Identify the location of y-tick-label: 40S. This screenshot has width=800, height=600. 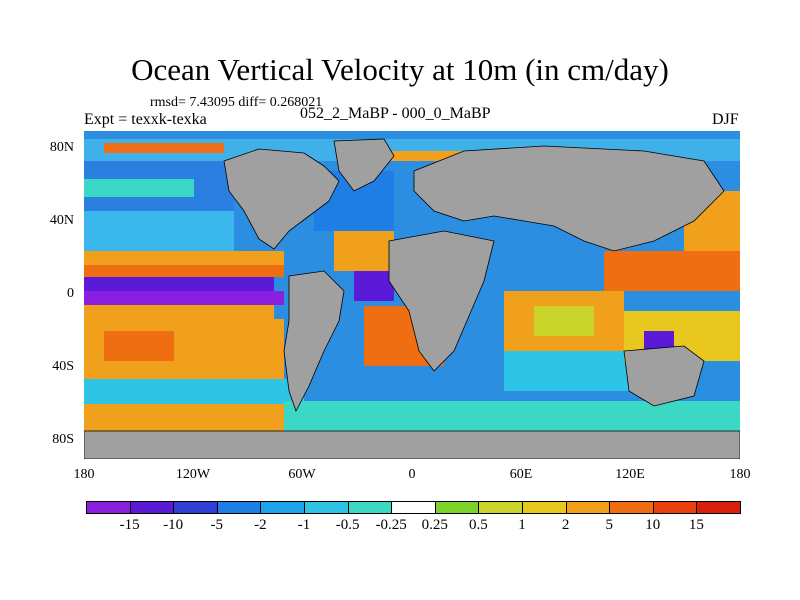
(63, 366).